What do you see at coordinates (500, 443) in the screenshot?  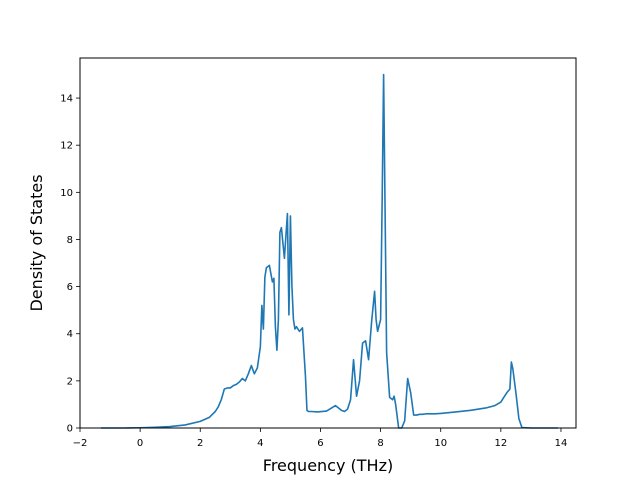 I see `x-tick-label: 12` at bounding box center [500, 443].